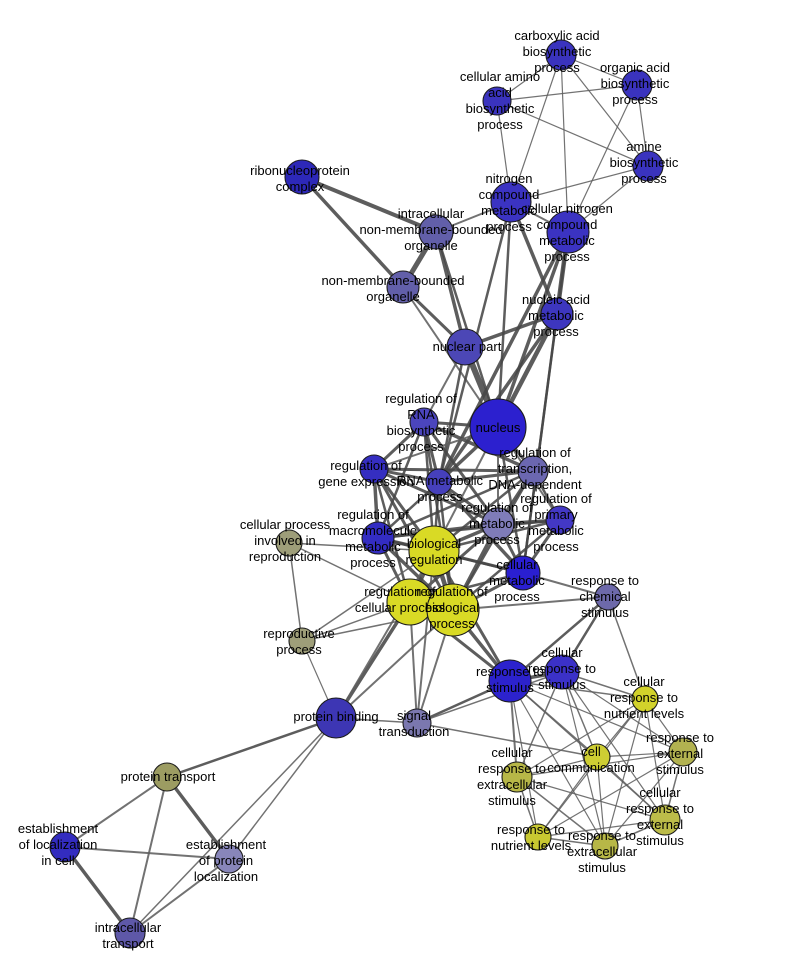 Image resolution: width=786 pixels, height=971 pixels. I want to click on node-label-crn: cellular response to nutrient levels, so click(644, 697).